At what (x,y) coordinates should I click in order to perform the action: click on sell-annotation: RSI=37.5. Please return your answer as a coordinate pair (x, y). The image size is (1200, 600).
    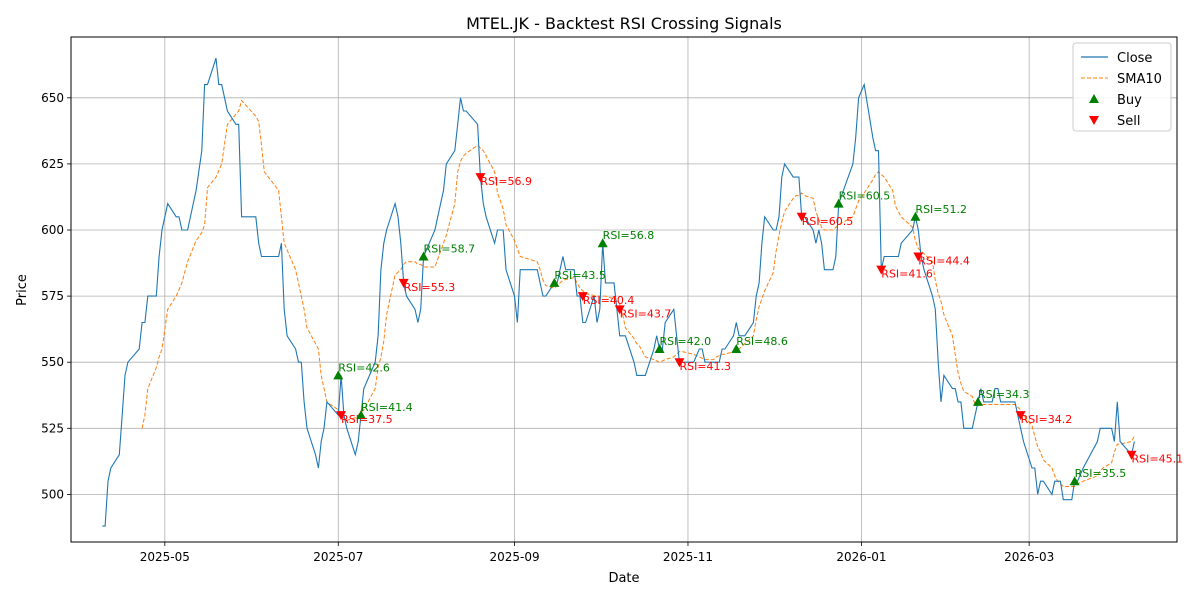
    Looking at the image, I should click on (367, 419).